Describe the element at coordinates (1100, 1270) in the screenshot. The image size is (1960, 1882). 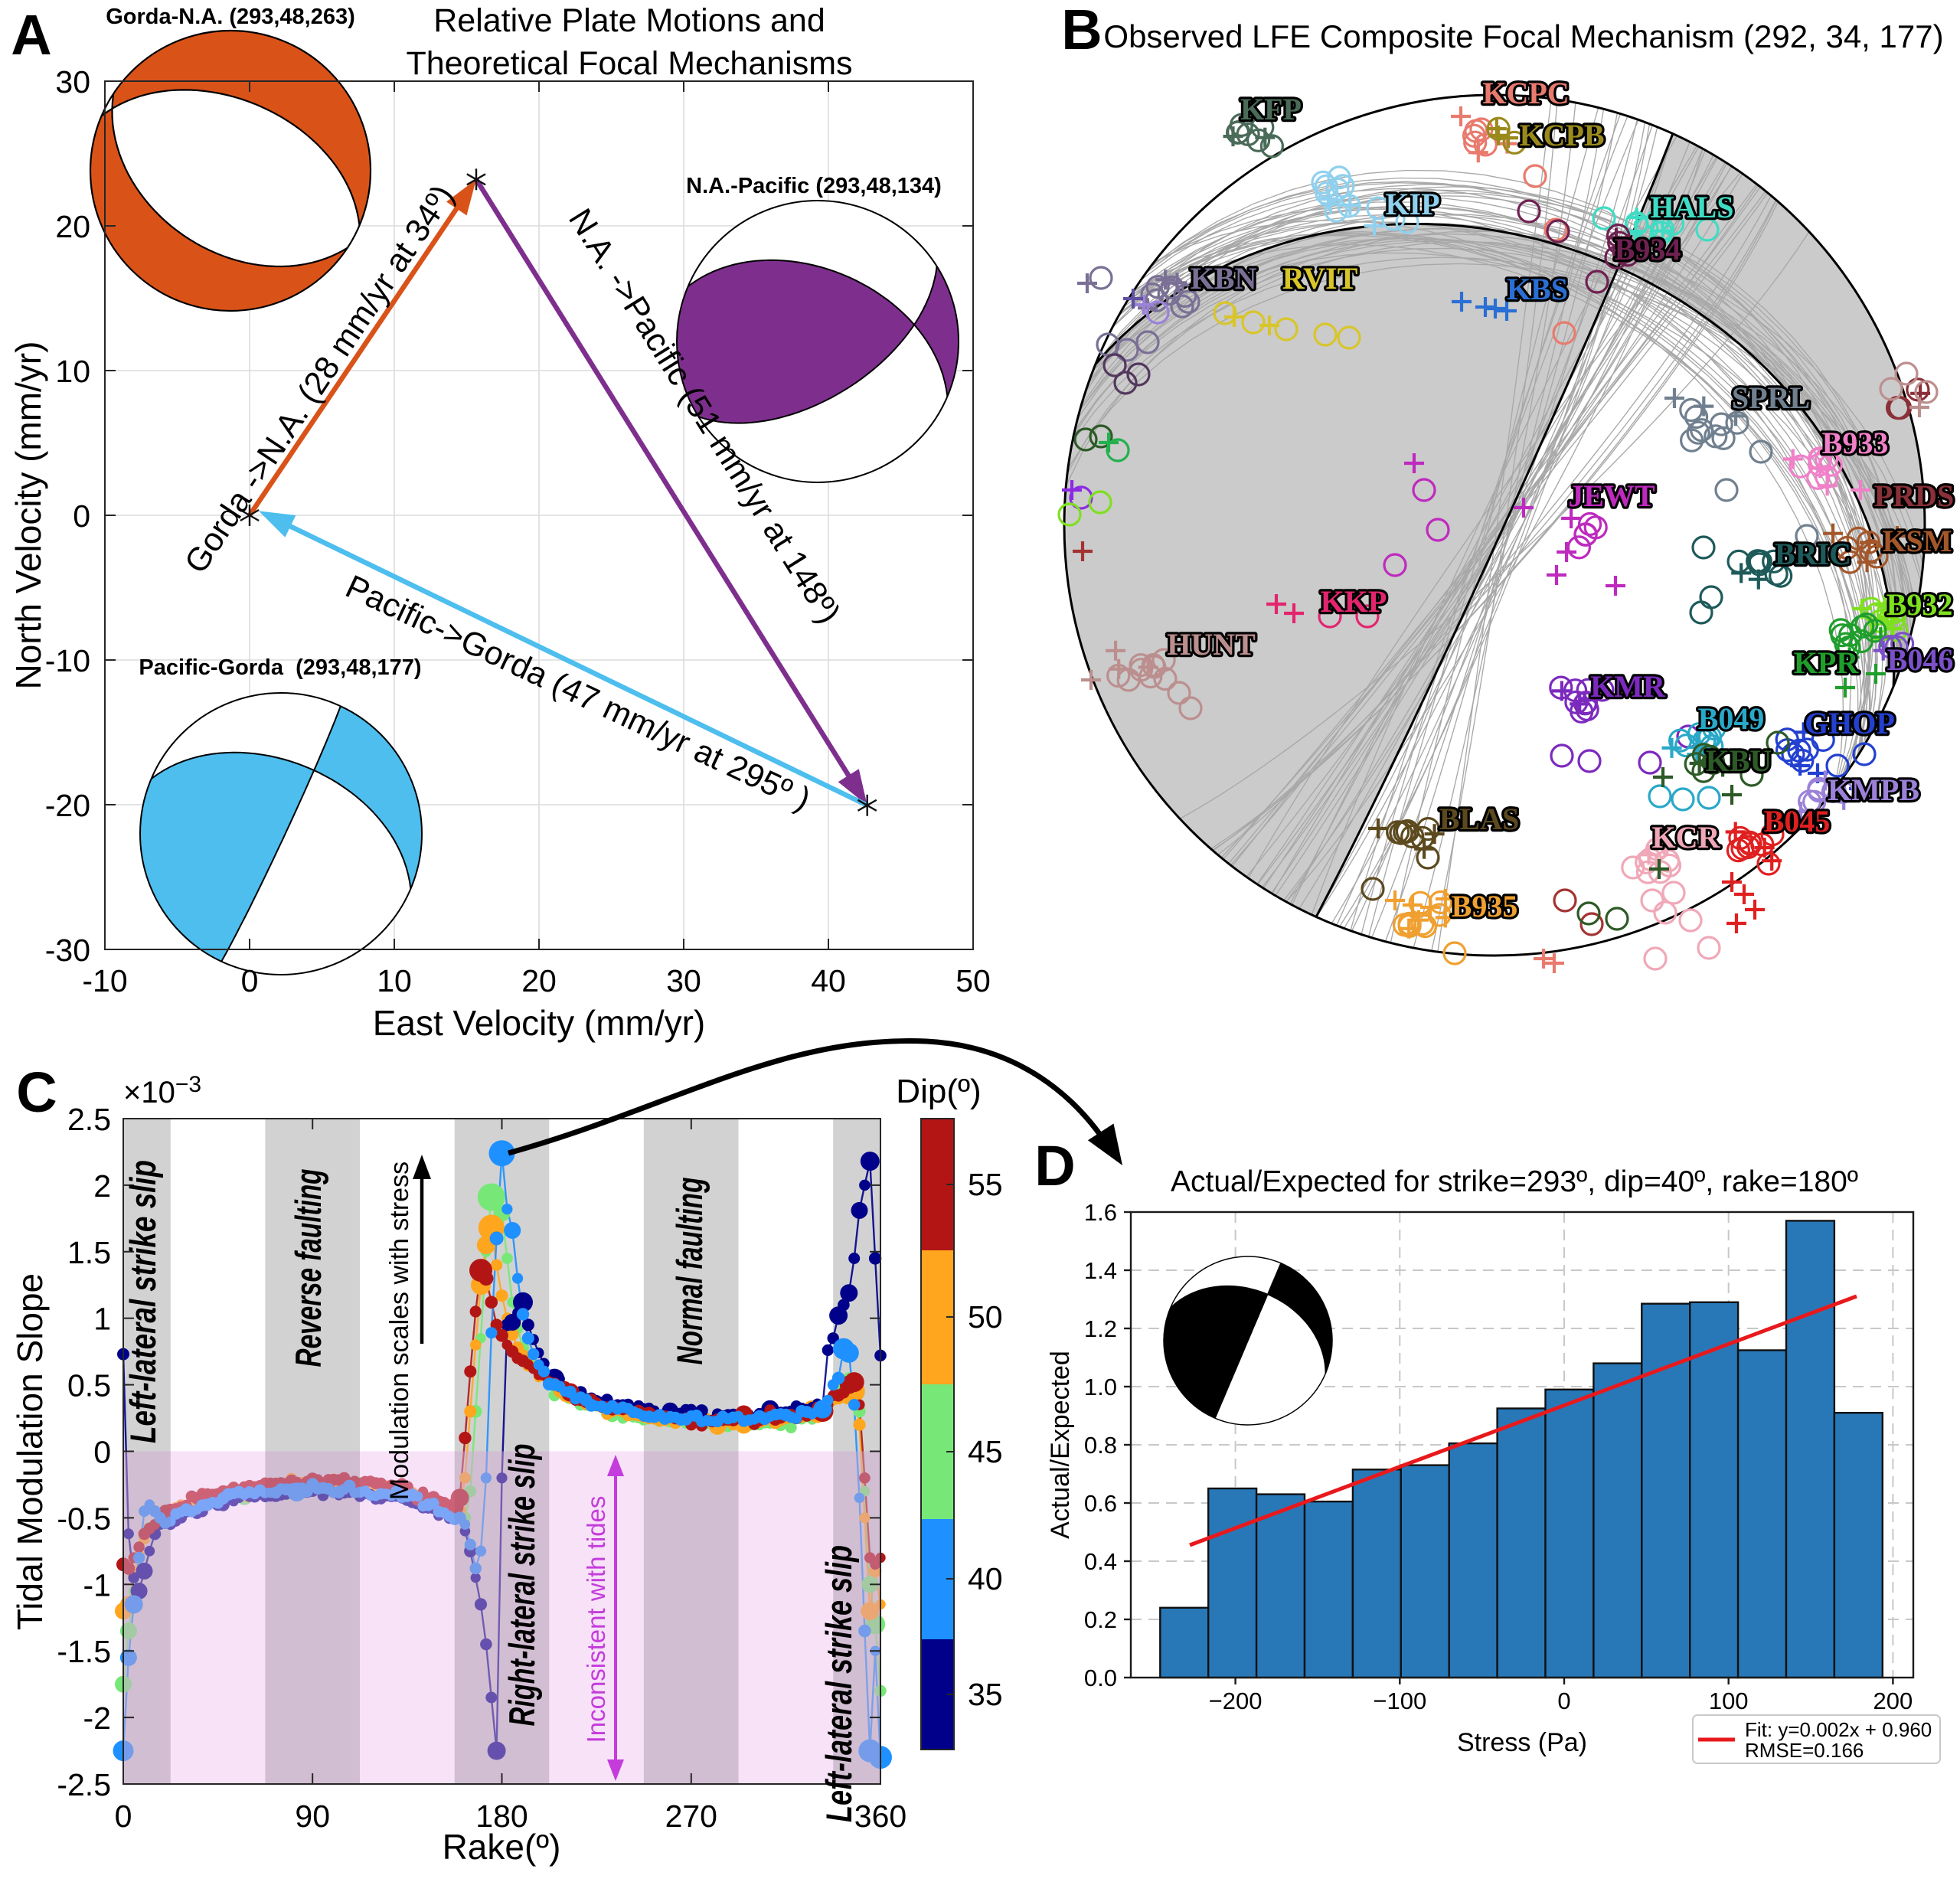
I see `svg-text: 1.4` at that location.